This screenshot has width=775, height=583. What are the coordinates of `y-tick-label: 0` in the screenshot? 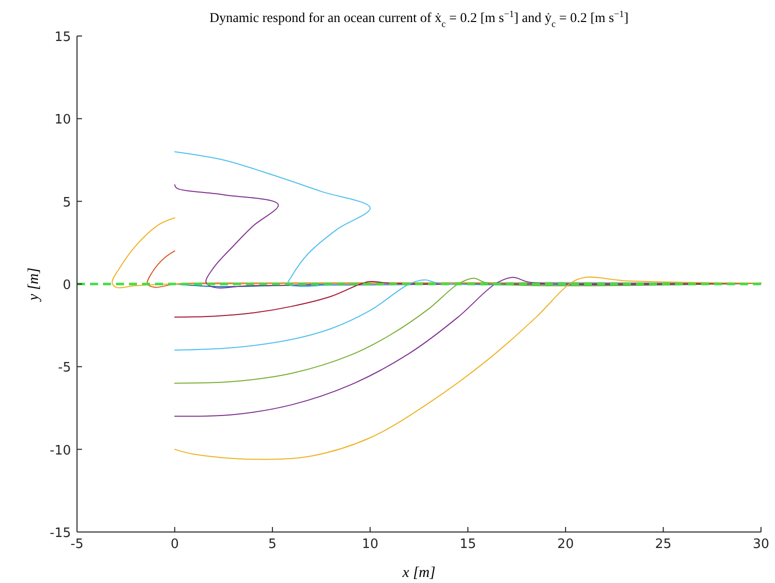 It's located at (66, 285).